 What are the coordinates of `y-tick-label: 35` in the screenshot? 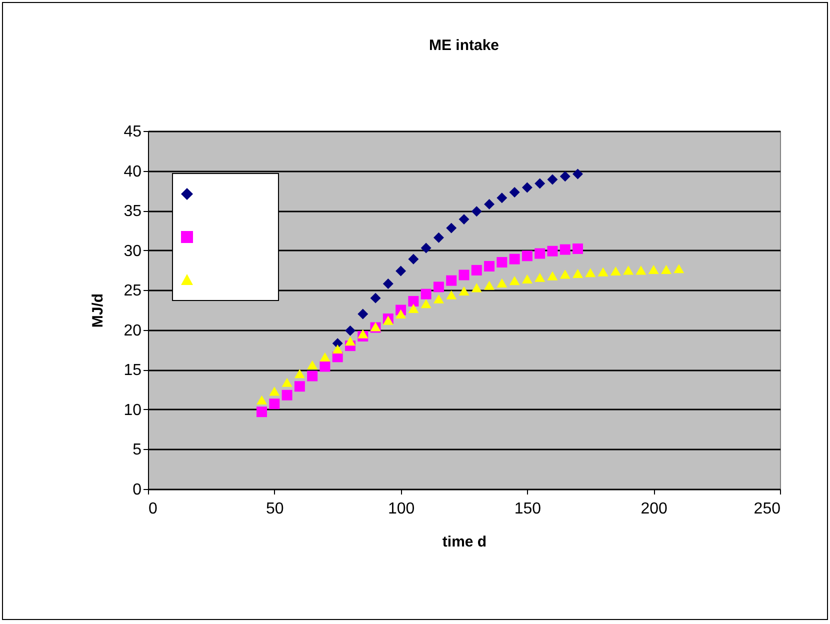 It's located at (133, 211).